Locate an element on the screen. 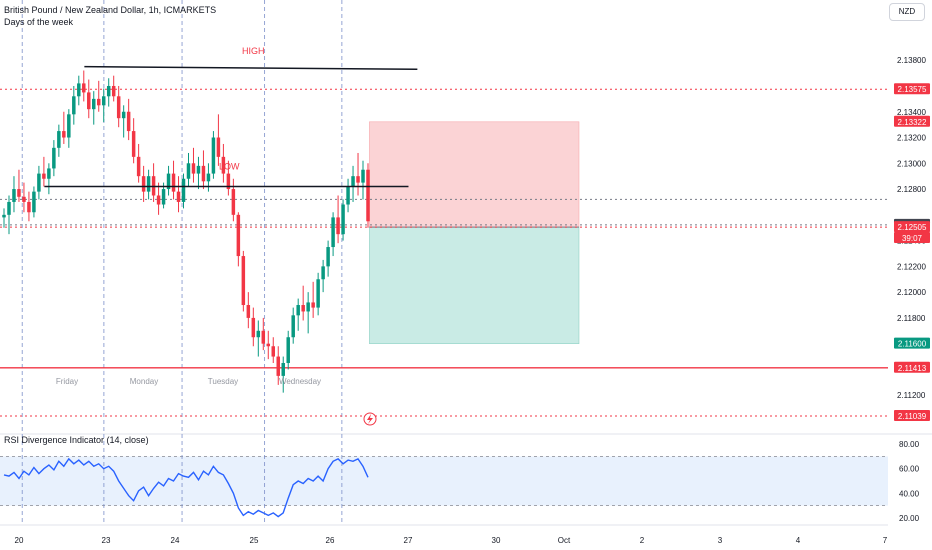 The height and width of the screenshot is (550, 932). x-tick-label: 27 is located at coordinates (408, 540).